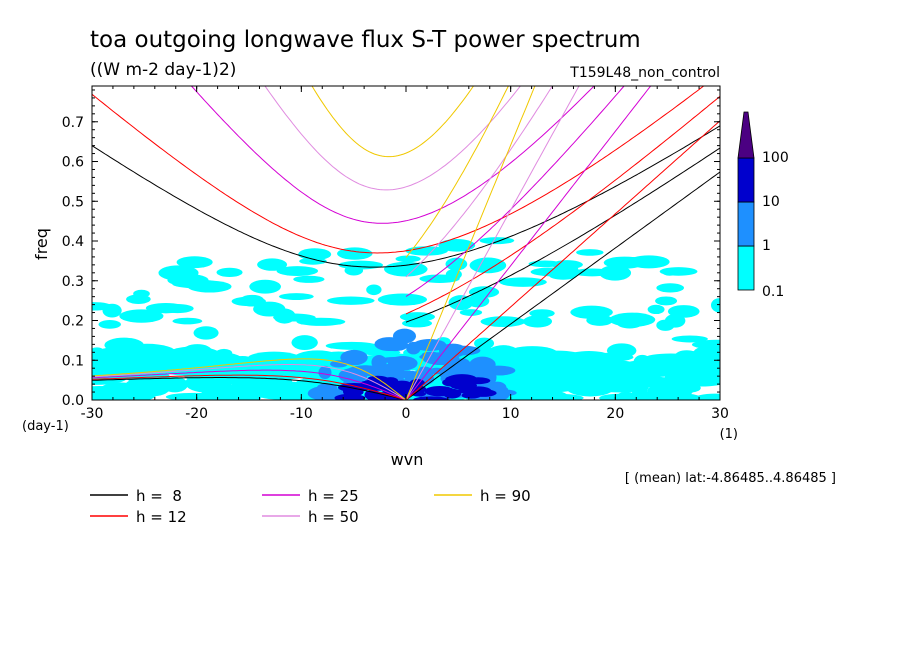 The height and width of the screenshot is (654, 904). Describe the element at coordinates (73, 401) in the screenshot. I see `y-tick-label: 0.0` at that location.